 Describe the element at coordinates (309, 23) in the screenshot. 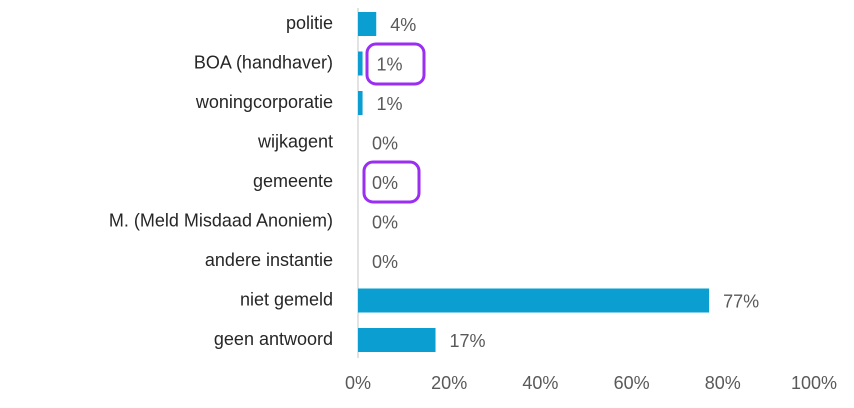

I see `category-label: politie` at that location.